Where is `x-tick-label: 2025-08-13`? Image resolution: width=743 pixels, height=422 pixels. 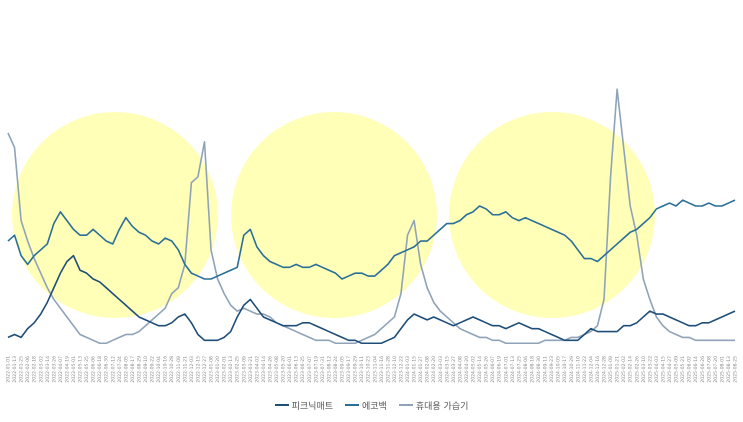
x-tick-label: 2025-08-13 is located at coordinates (729, 369).